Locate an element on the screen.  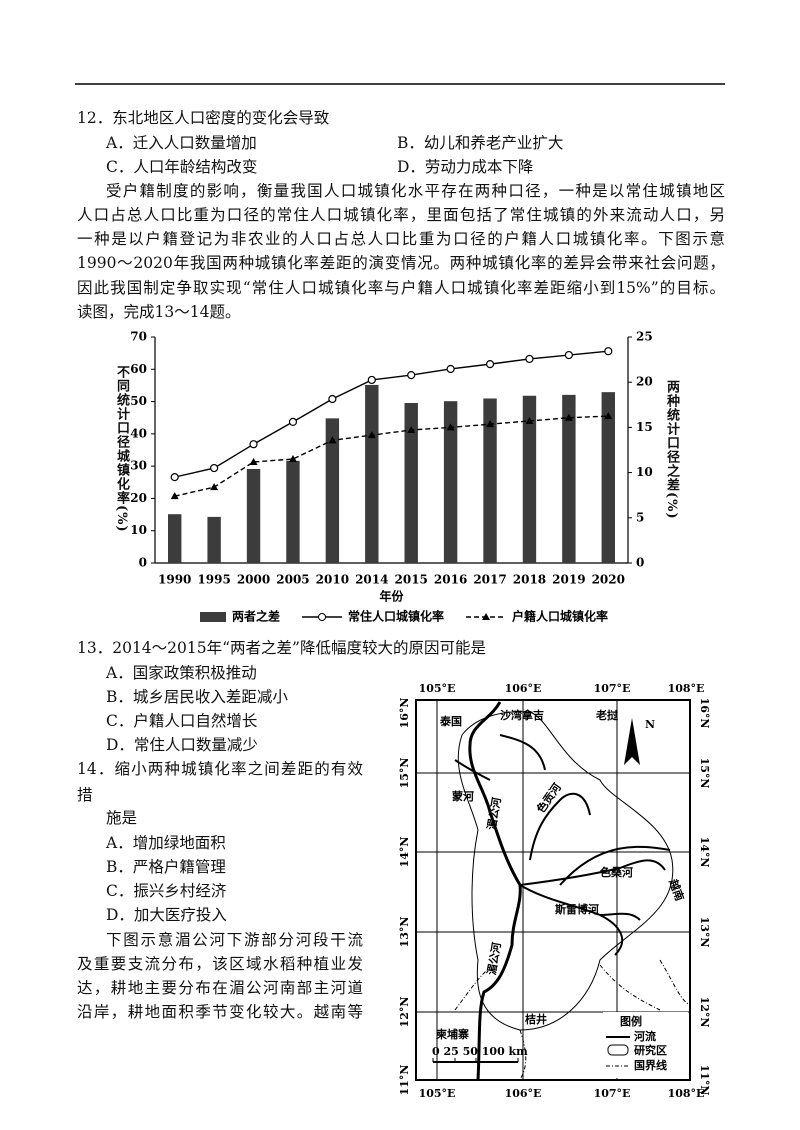
passage-line: 一种是以户籍登记为非农业的人口占总人口比重为口径的户籍人口城镇化率。下图示意 is located at coordinates (401, 239).